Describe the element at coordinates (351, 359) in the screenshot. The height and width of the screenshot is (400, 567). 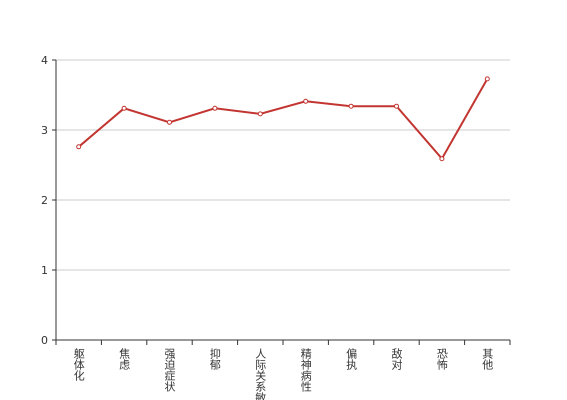
I see `x-tick-label: 偏执` at that location.